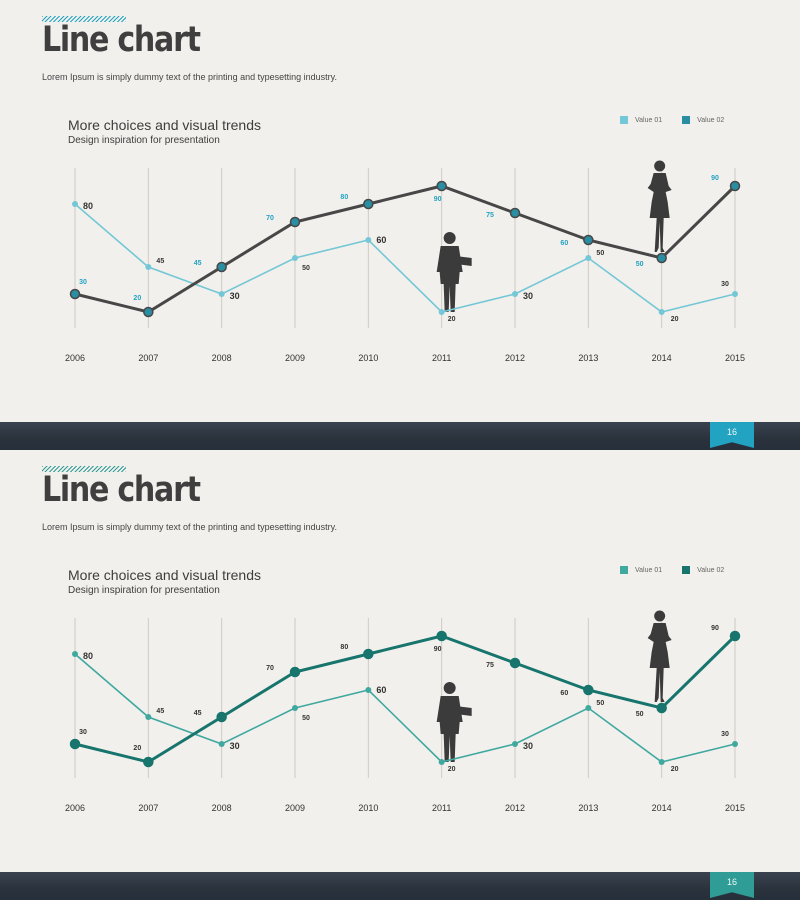  What do you see at coordinates (198, 263) in the screenshot?
I see `data-label-value-02-2008: 45` at bounding box center [198, 263].